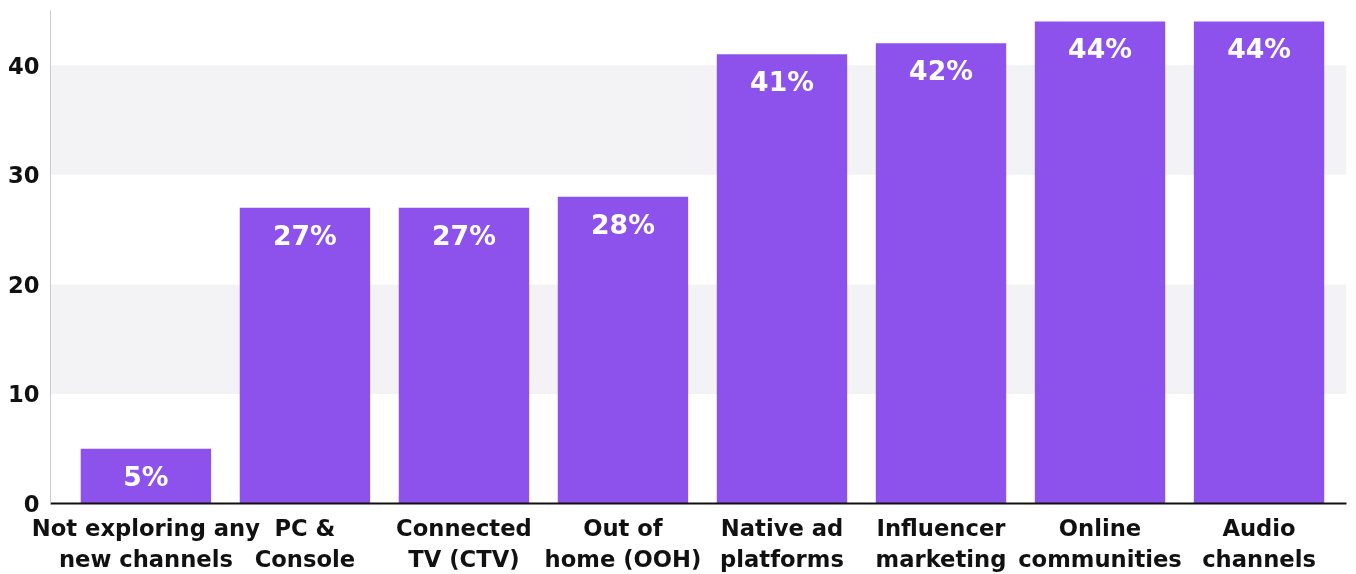  I want to click on y-tick-label: 30, so click(23, 175).